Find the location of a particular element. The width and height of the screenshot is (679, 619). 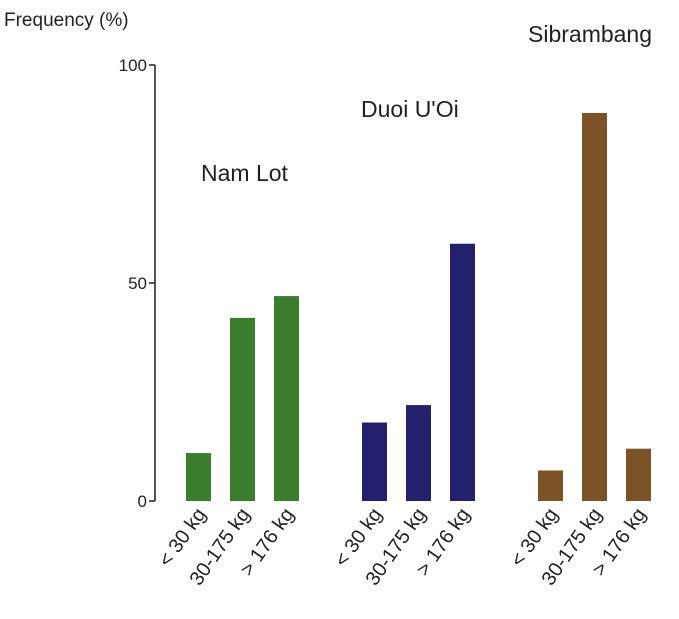

y-axis-ticks: 0 50 100 is located at coordinates (137, 283).